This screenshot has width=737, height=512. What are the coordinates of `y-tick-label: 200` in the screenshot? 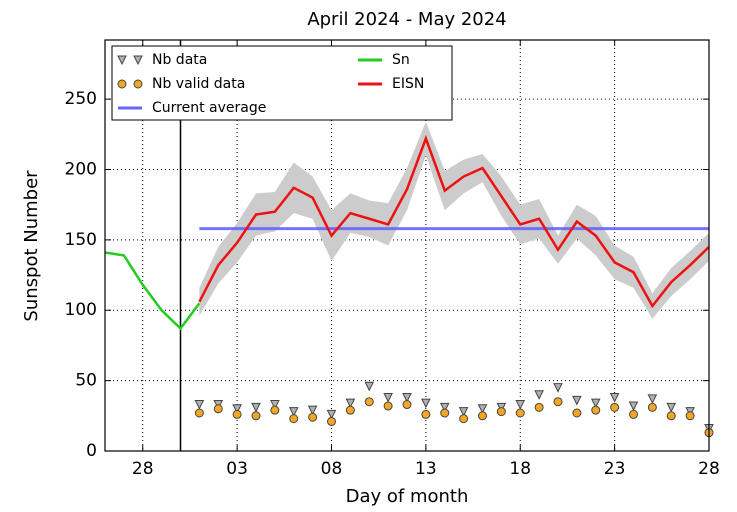 It's located at (81, 169).